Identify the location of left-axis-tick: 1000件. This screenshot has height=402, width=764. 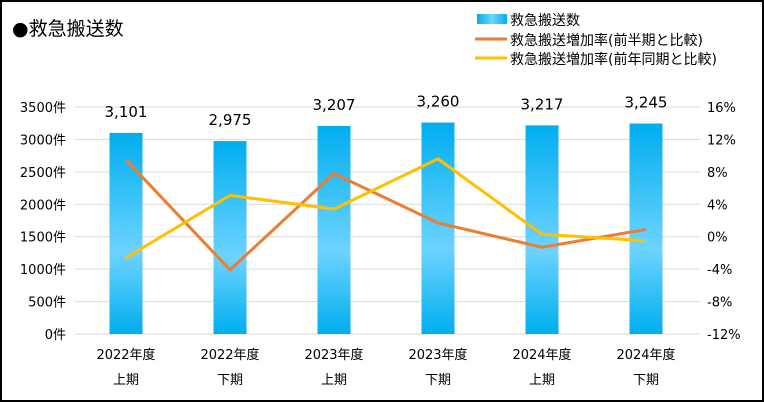
(43, 270).